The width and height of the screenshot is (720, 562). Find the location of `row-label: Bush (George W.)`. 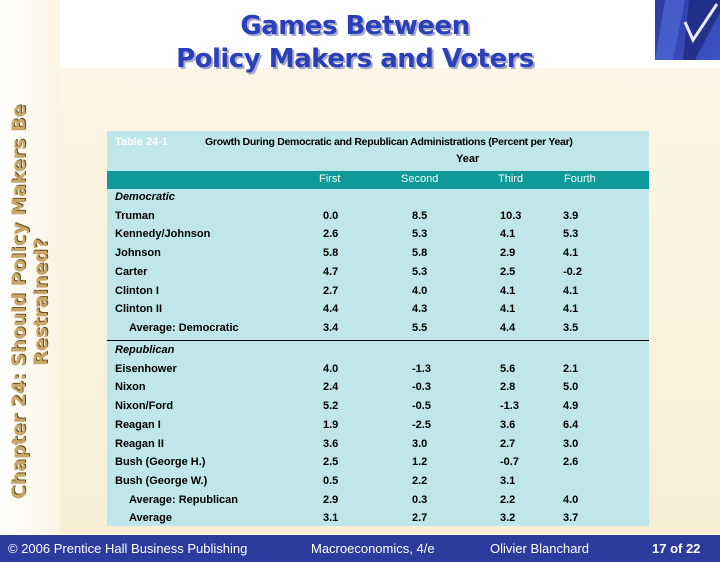

row-label: Bush (George W.) is located at coordinates (161, 480).